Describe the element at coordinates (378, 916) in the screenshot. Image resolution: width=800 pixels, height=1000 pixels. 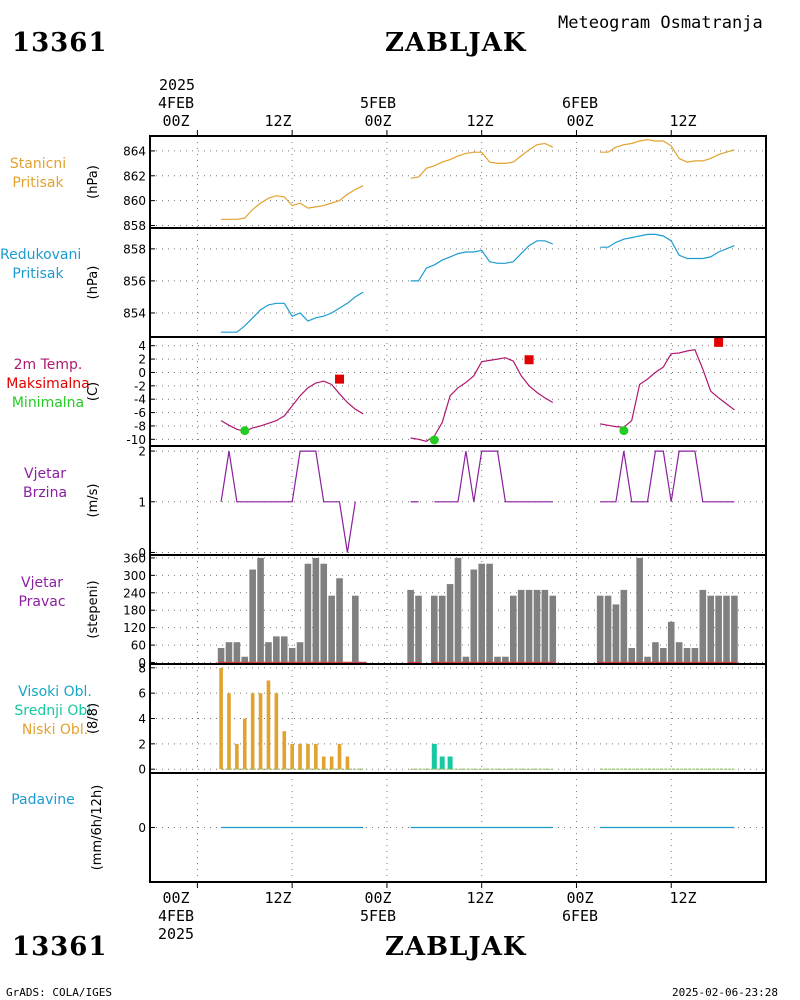
I see `bottom-day-label-2: 5FEB` at that location.